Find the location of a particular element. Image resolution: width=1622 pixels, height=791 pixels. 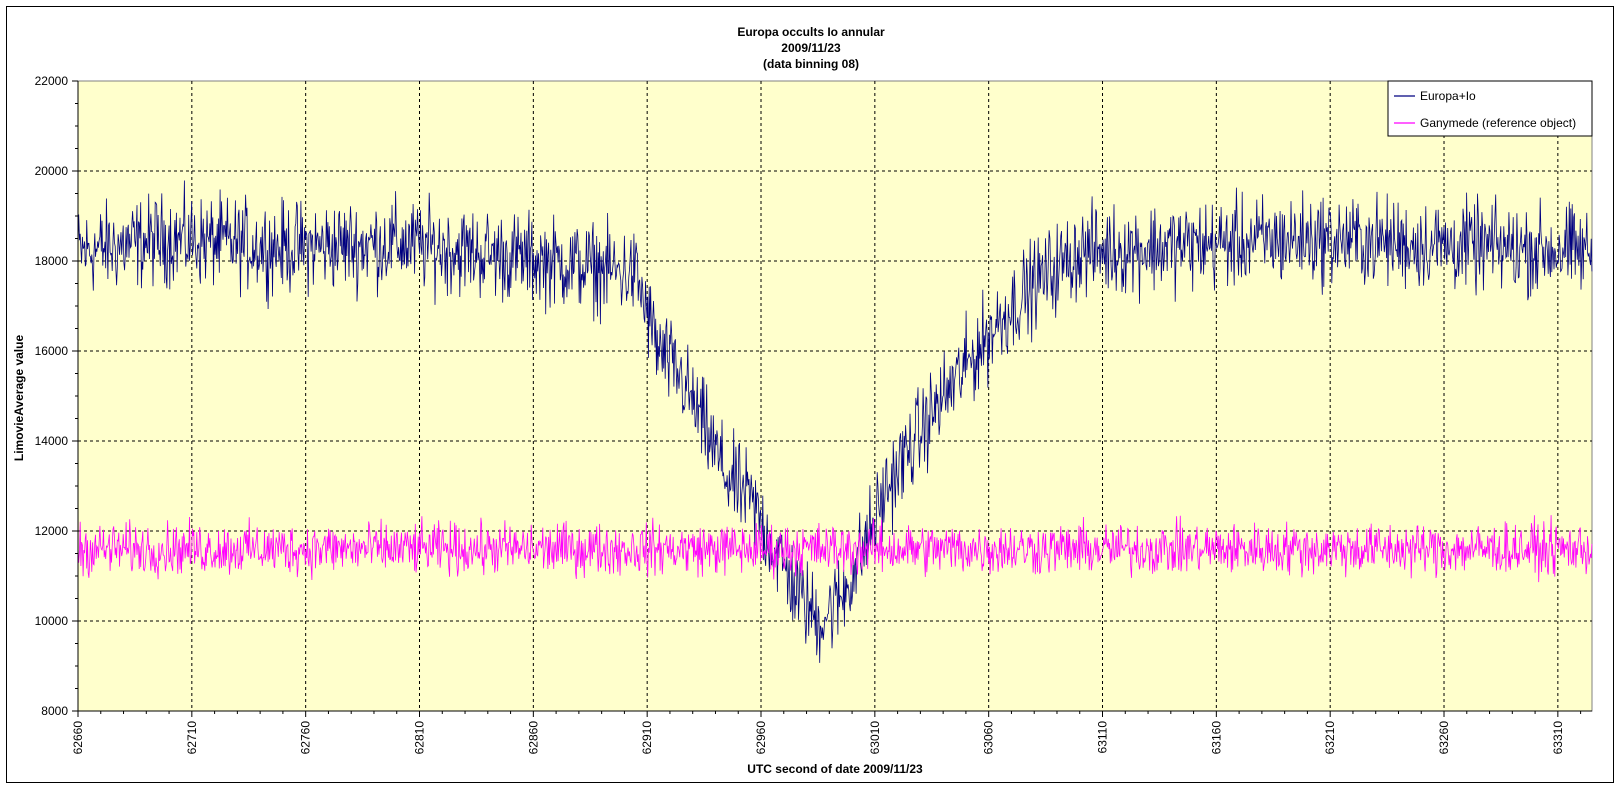

x-tick-label: 62910 is located at coordinates (647, 738).